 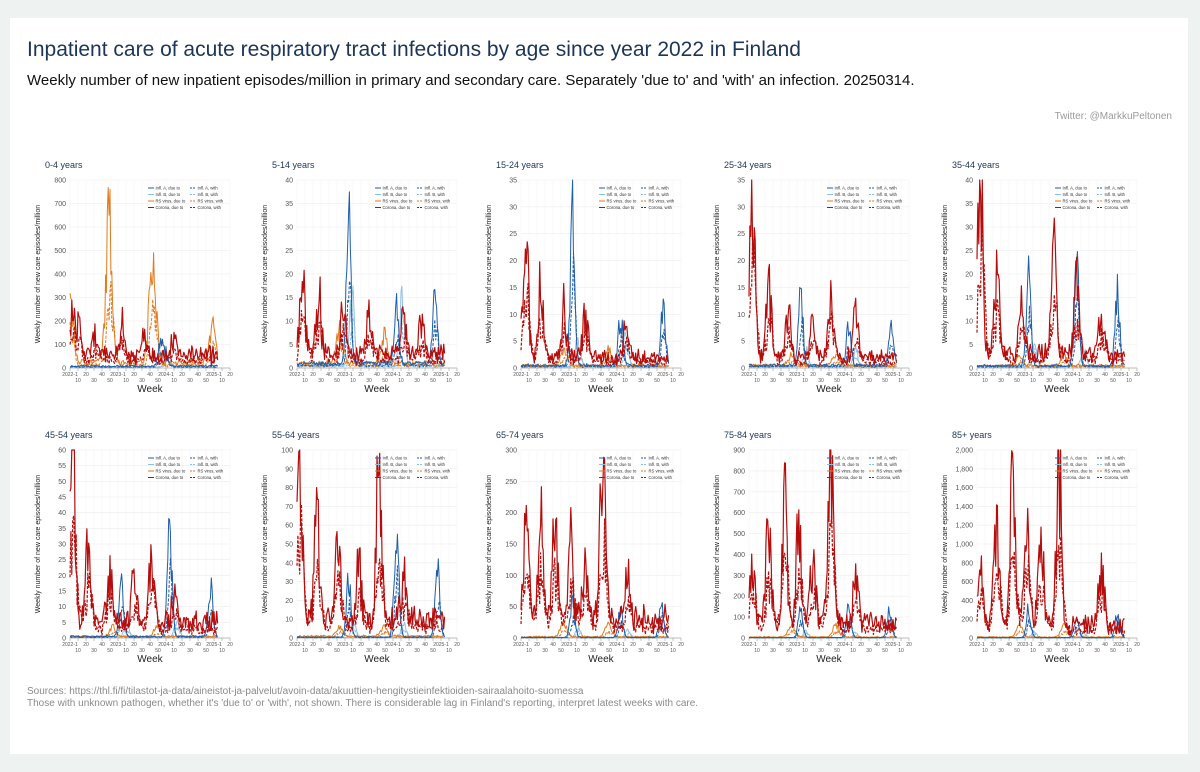 What do you see at coordinates (964, 451) in the screenshot?
I see `y-tick-label: 2,000` at bounding box center [964, 451].